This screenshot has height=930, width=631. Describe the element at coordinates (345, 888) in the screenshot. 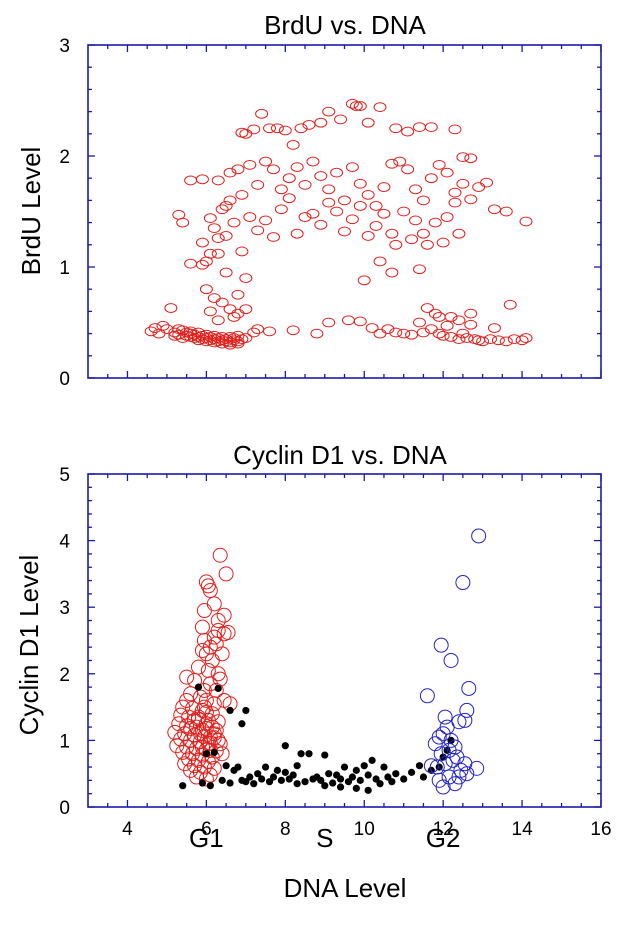

I see `dna-x-axis-label: DNA Level` at that location.